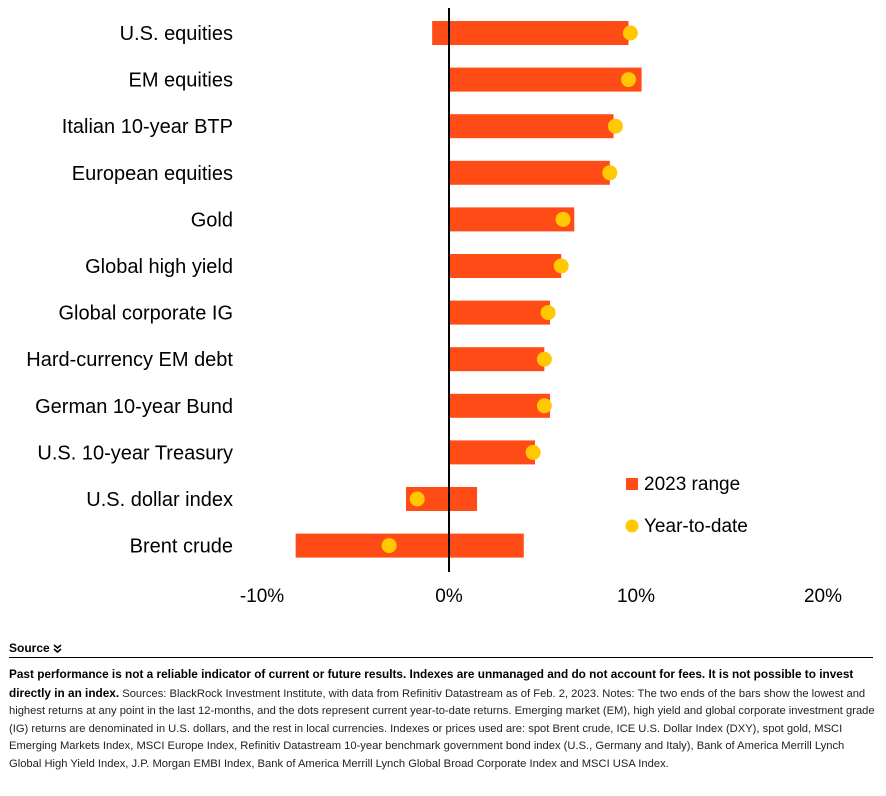 This screenshot has width=886, height=796. Describe the element at coordinates (441, 657) in the screenshot. I see `source-divider` at that location.